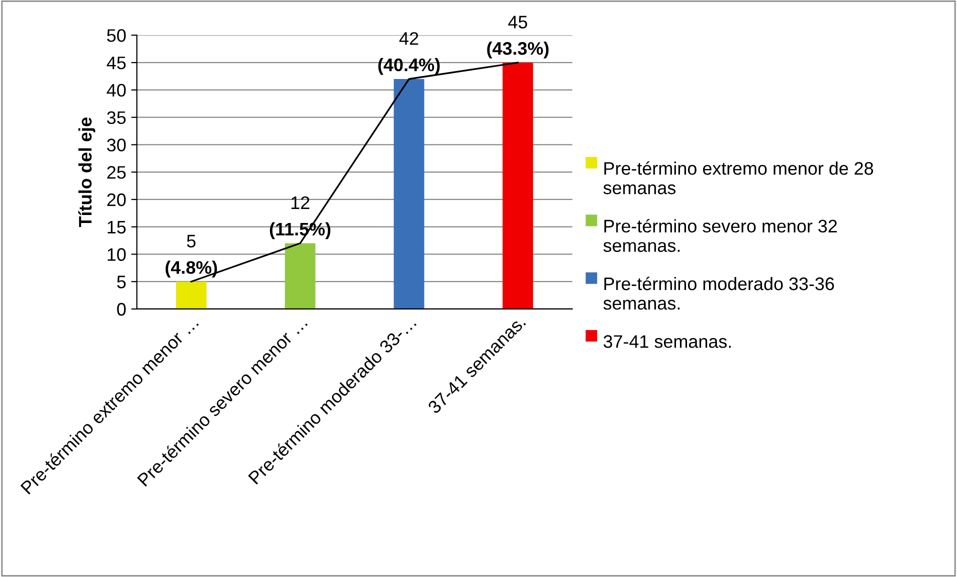 The height and width of the screenshot is (577, 957). What do you see at coordinates (87, 173) in the screenshot?
I see `y-axis-title: Título del eje` at bounding box center [87, 173].